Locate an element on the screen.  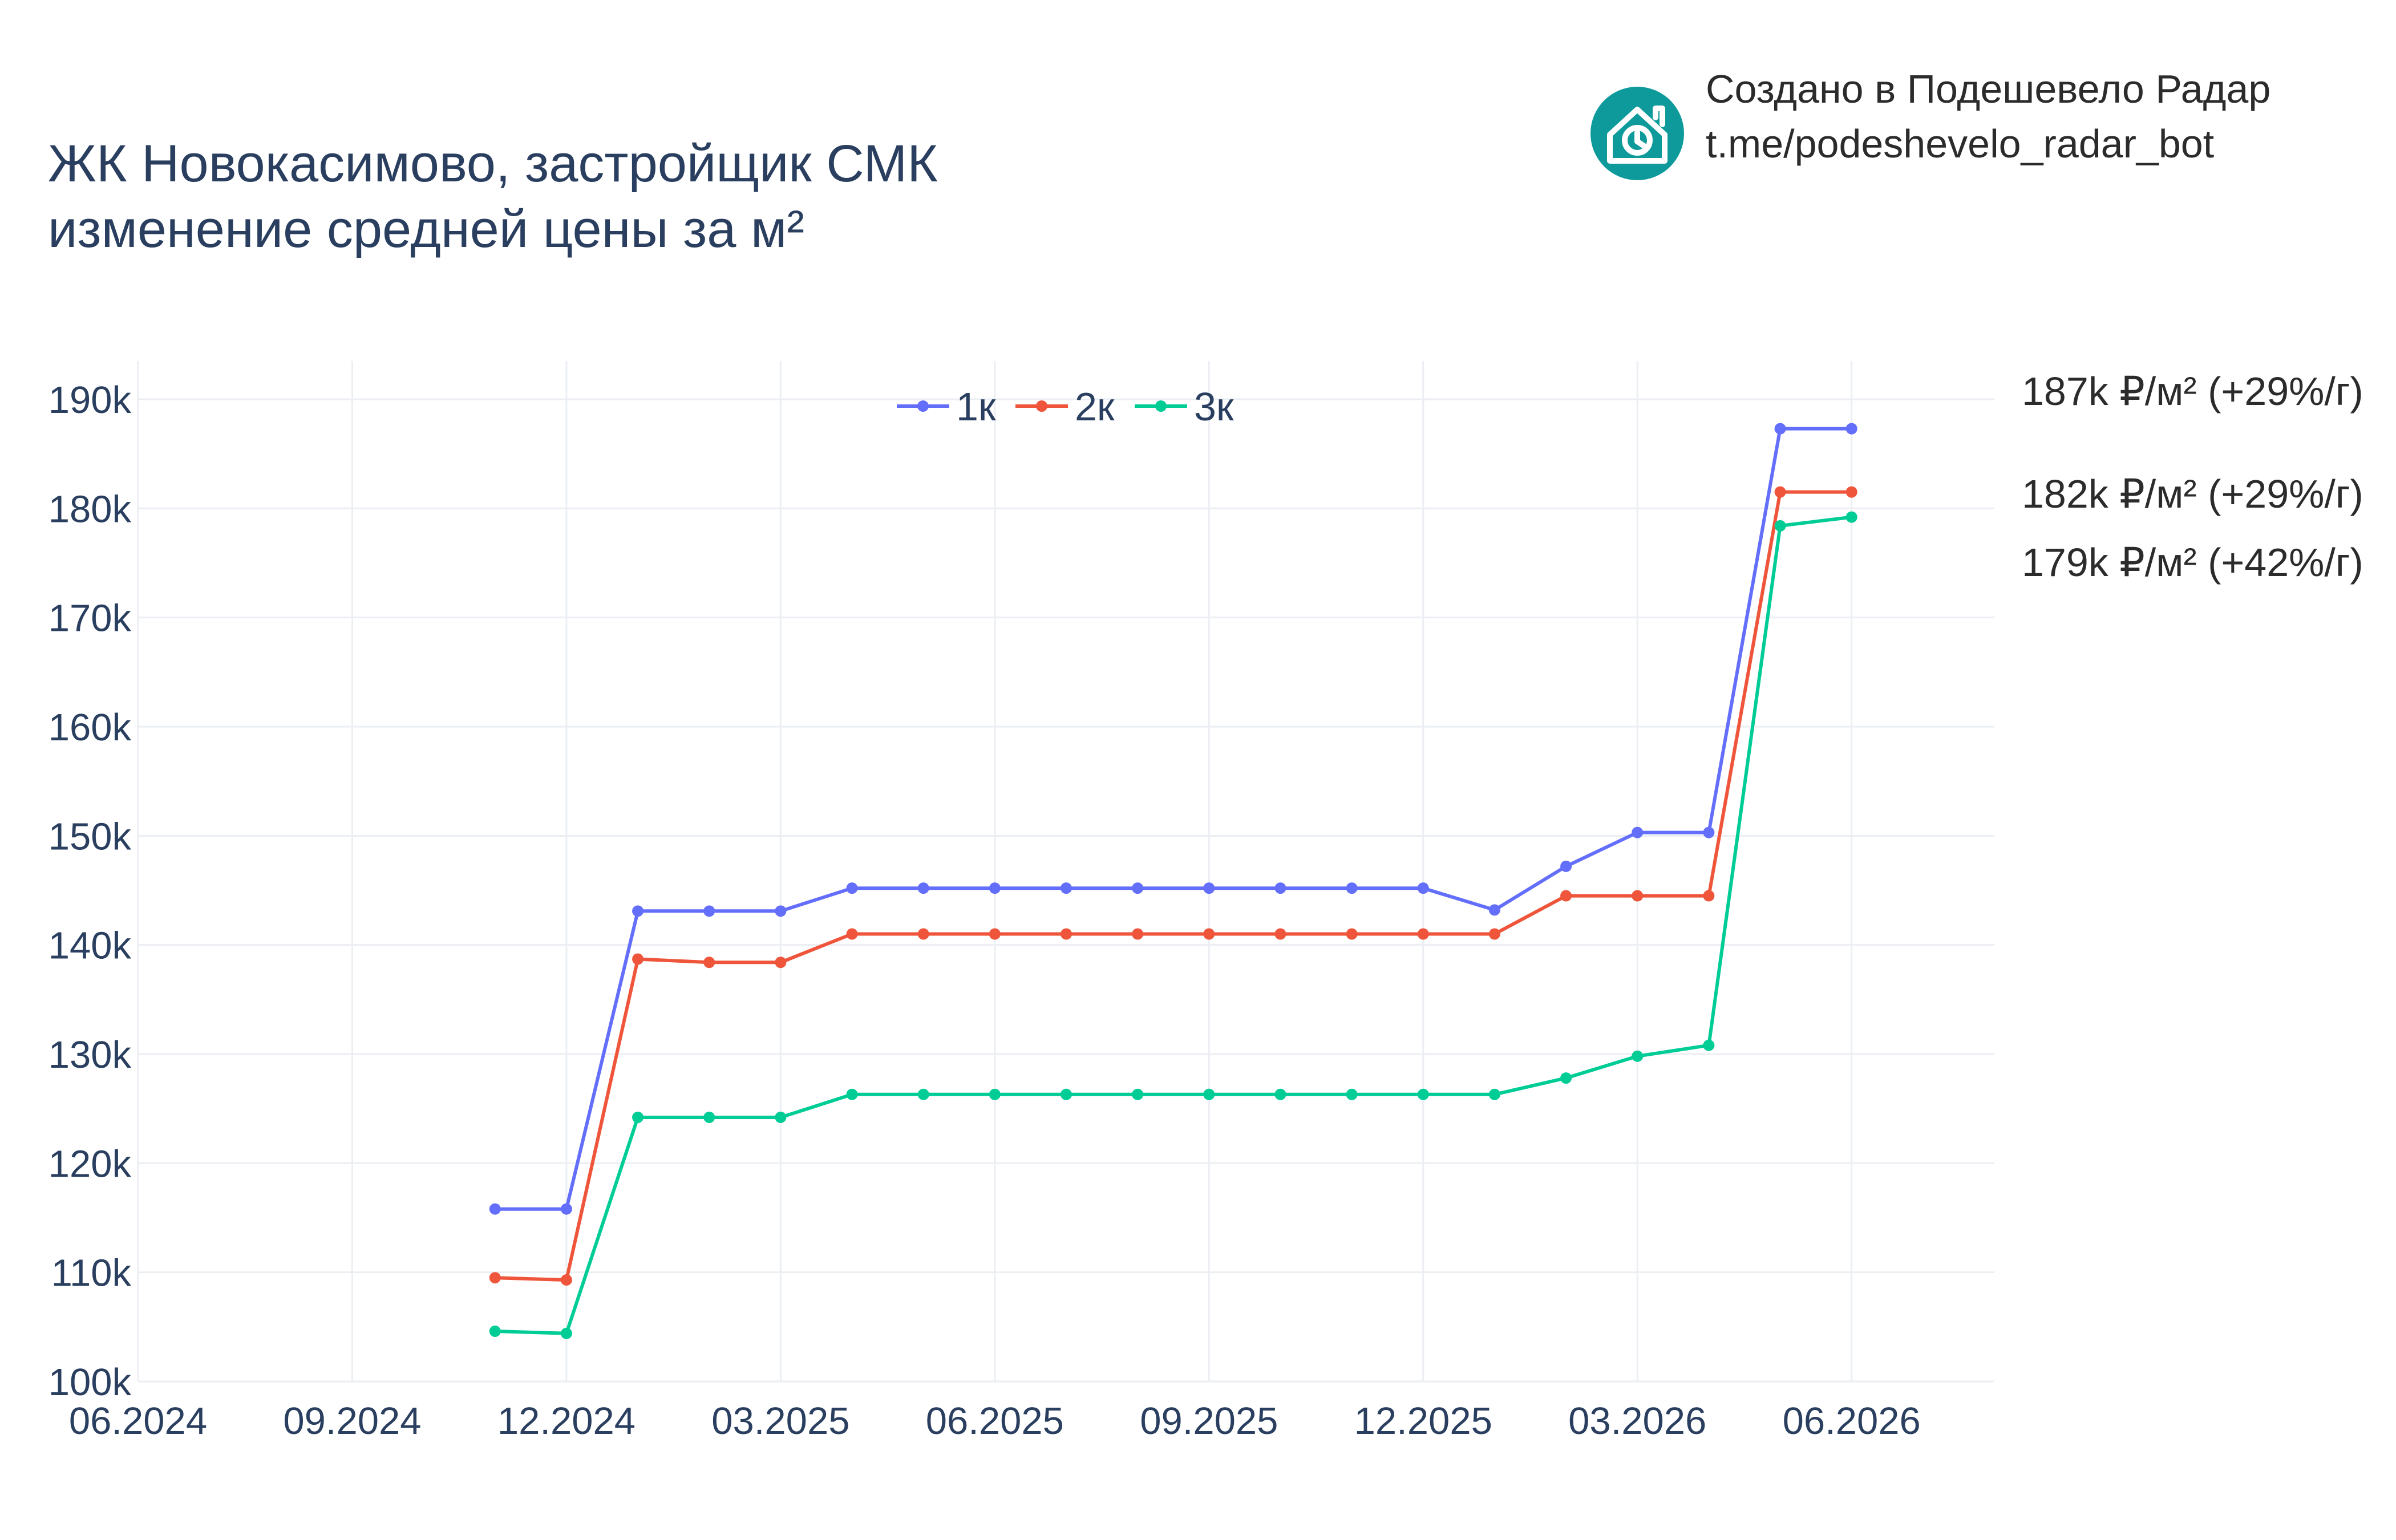
end-label-series-1: 187k ₽/м² (+29%/г) is located at coordinates (2192, 392).